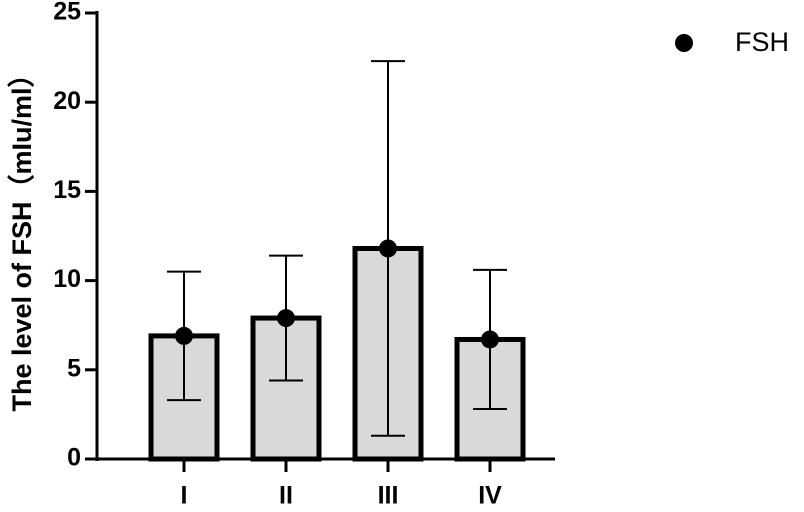 This screenshot has width=804, height=512. I want to click on y-tick-label: 15, so click(67, 190).